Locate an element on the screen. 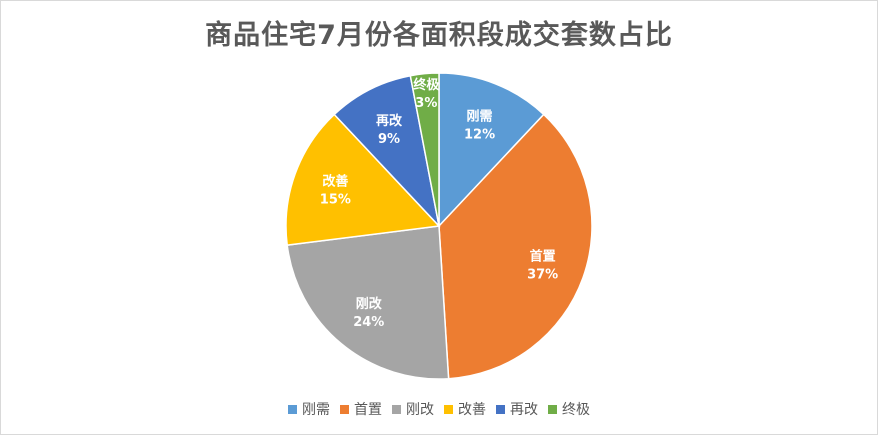 The image size is (878, 435). legend-label: 刚需 is located at coordinates (316, 410).